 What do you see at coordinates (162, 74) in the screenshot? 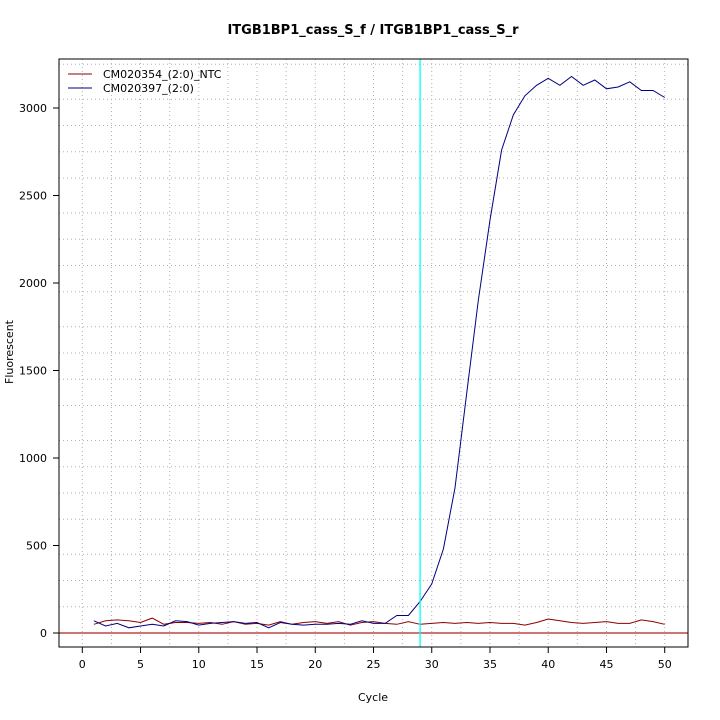
I see `legend-label-1: CM020354_(2:0)_NTC` at bounding box center [162, 74].